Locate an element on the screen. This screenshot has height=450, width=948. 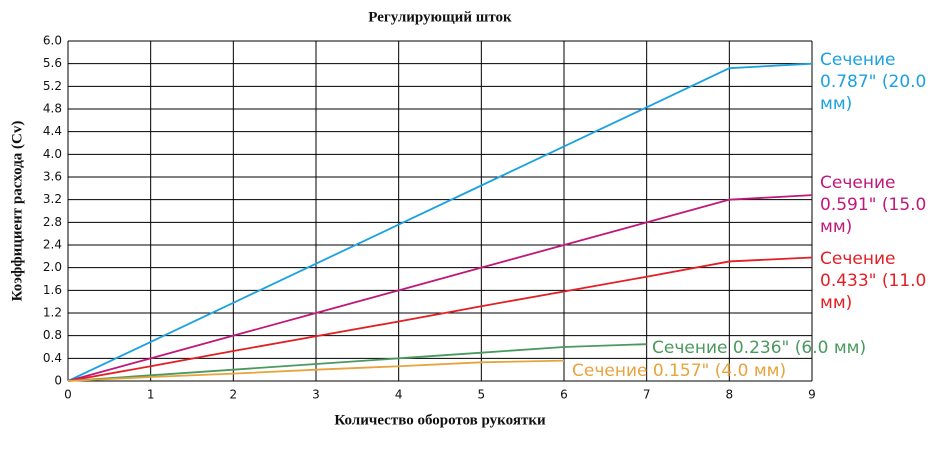
y-tick-label: 3.6 is located at coordinates (52, 177).